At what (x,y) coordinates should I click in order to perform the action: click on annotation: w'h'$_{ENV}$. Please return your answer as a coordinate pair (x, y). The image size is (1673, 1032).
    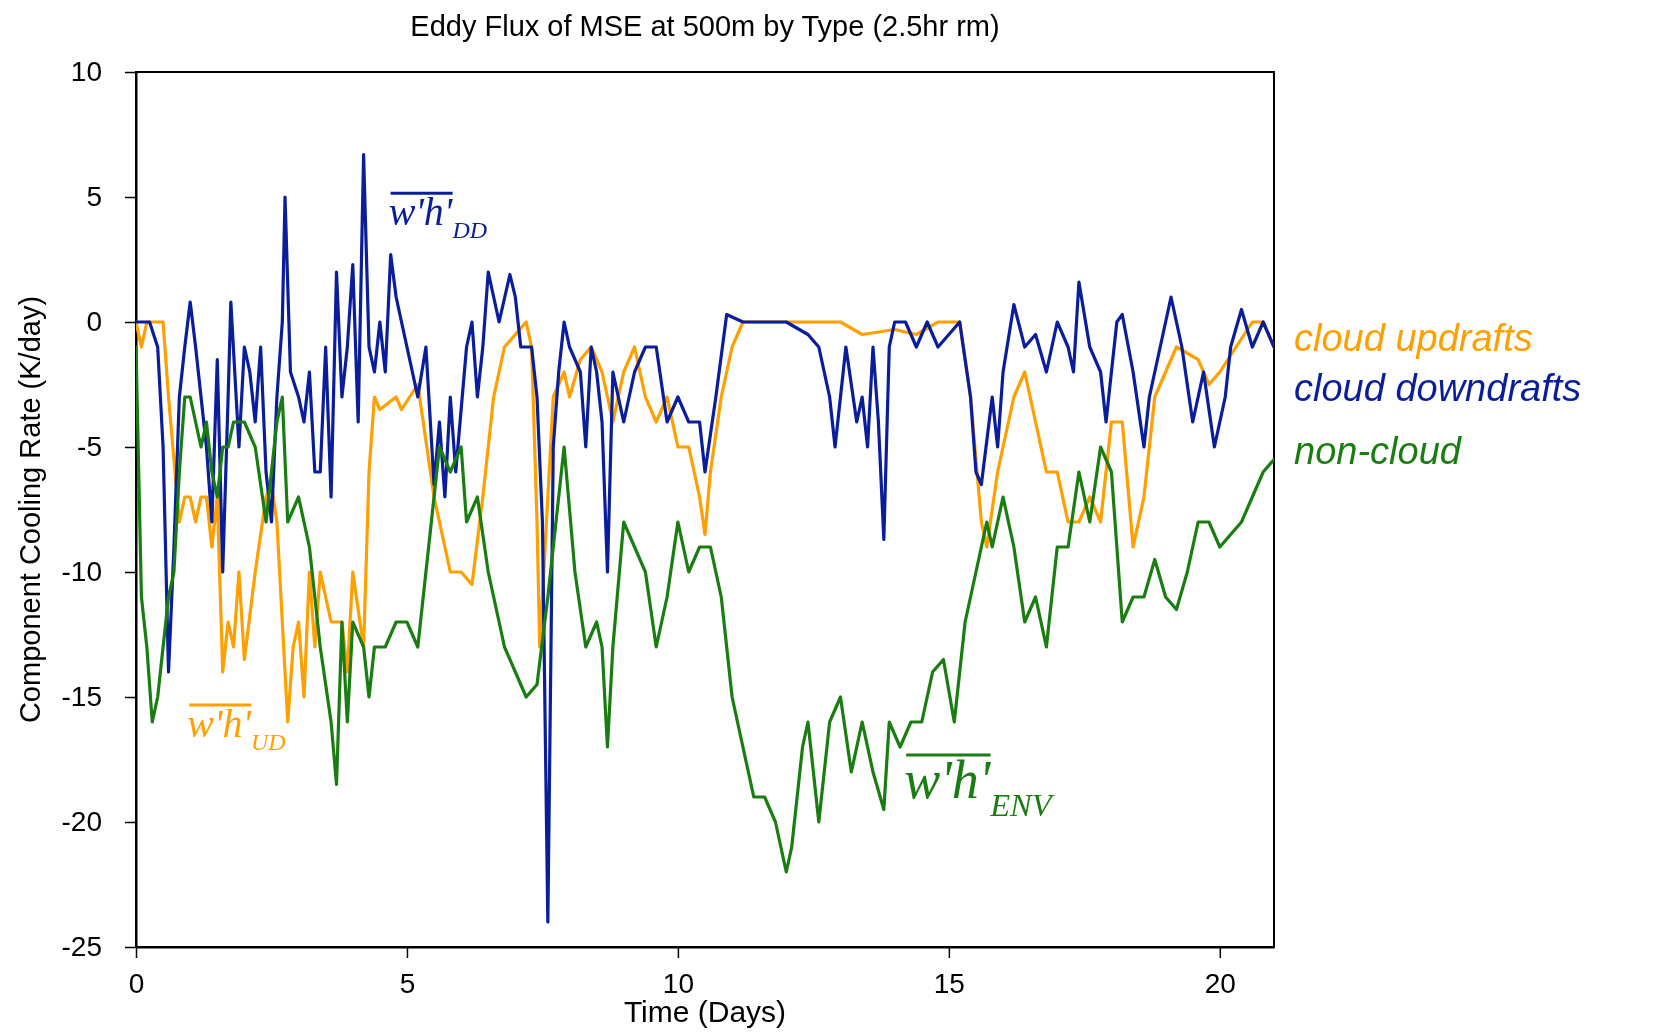
    Looking at the image, I should click on (979, 787).